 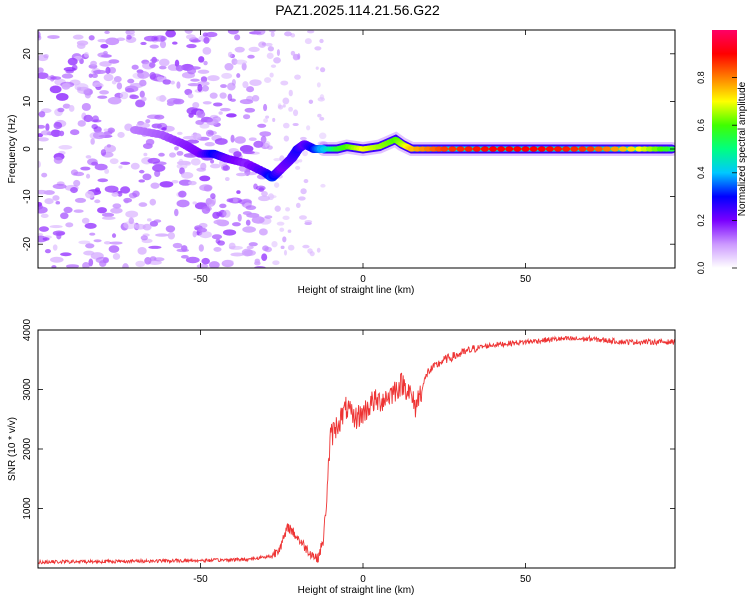 I want to click on colorbar-gradient, so click(x=724, y=149).